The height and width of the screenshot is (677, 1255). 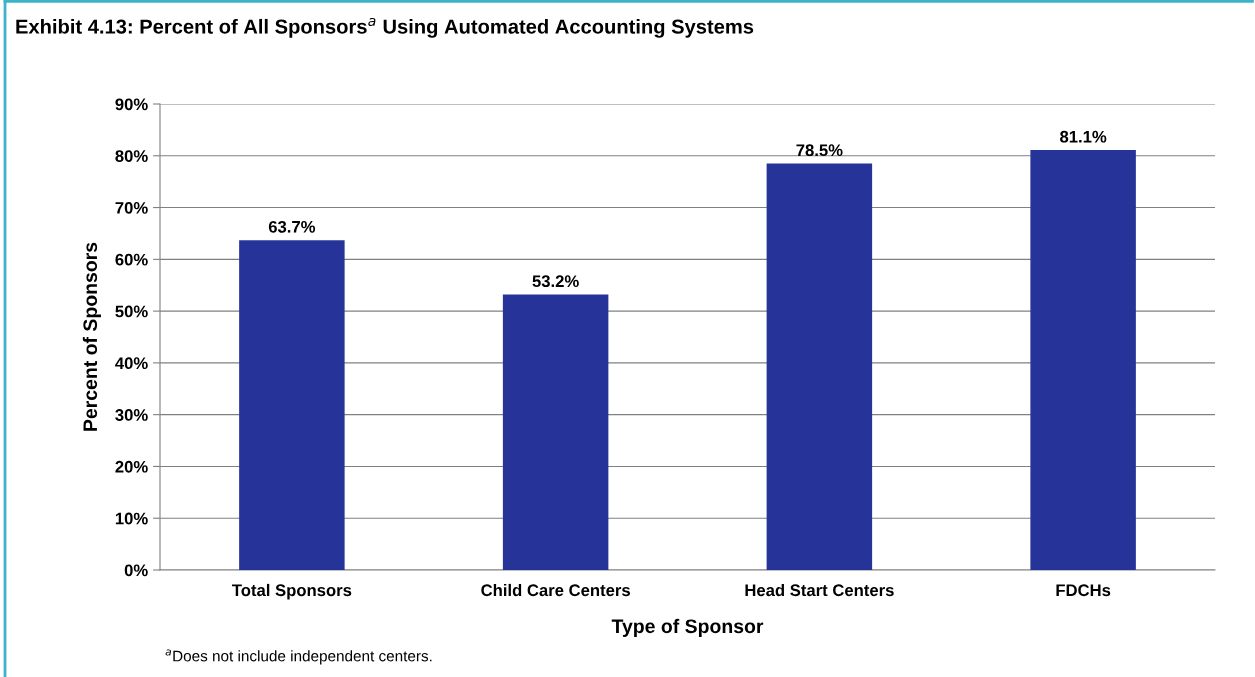 I want to click on y-axis-title: Percent of Sponsors, so click(x=91, y=336).